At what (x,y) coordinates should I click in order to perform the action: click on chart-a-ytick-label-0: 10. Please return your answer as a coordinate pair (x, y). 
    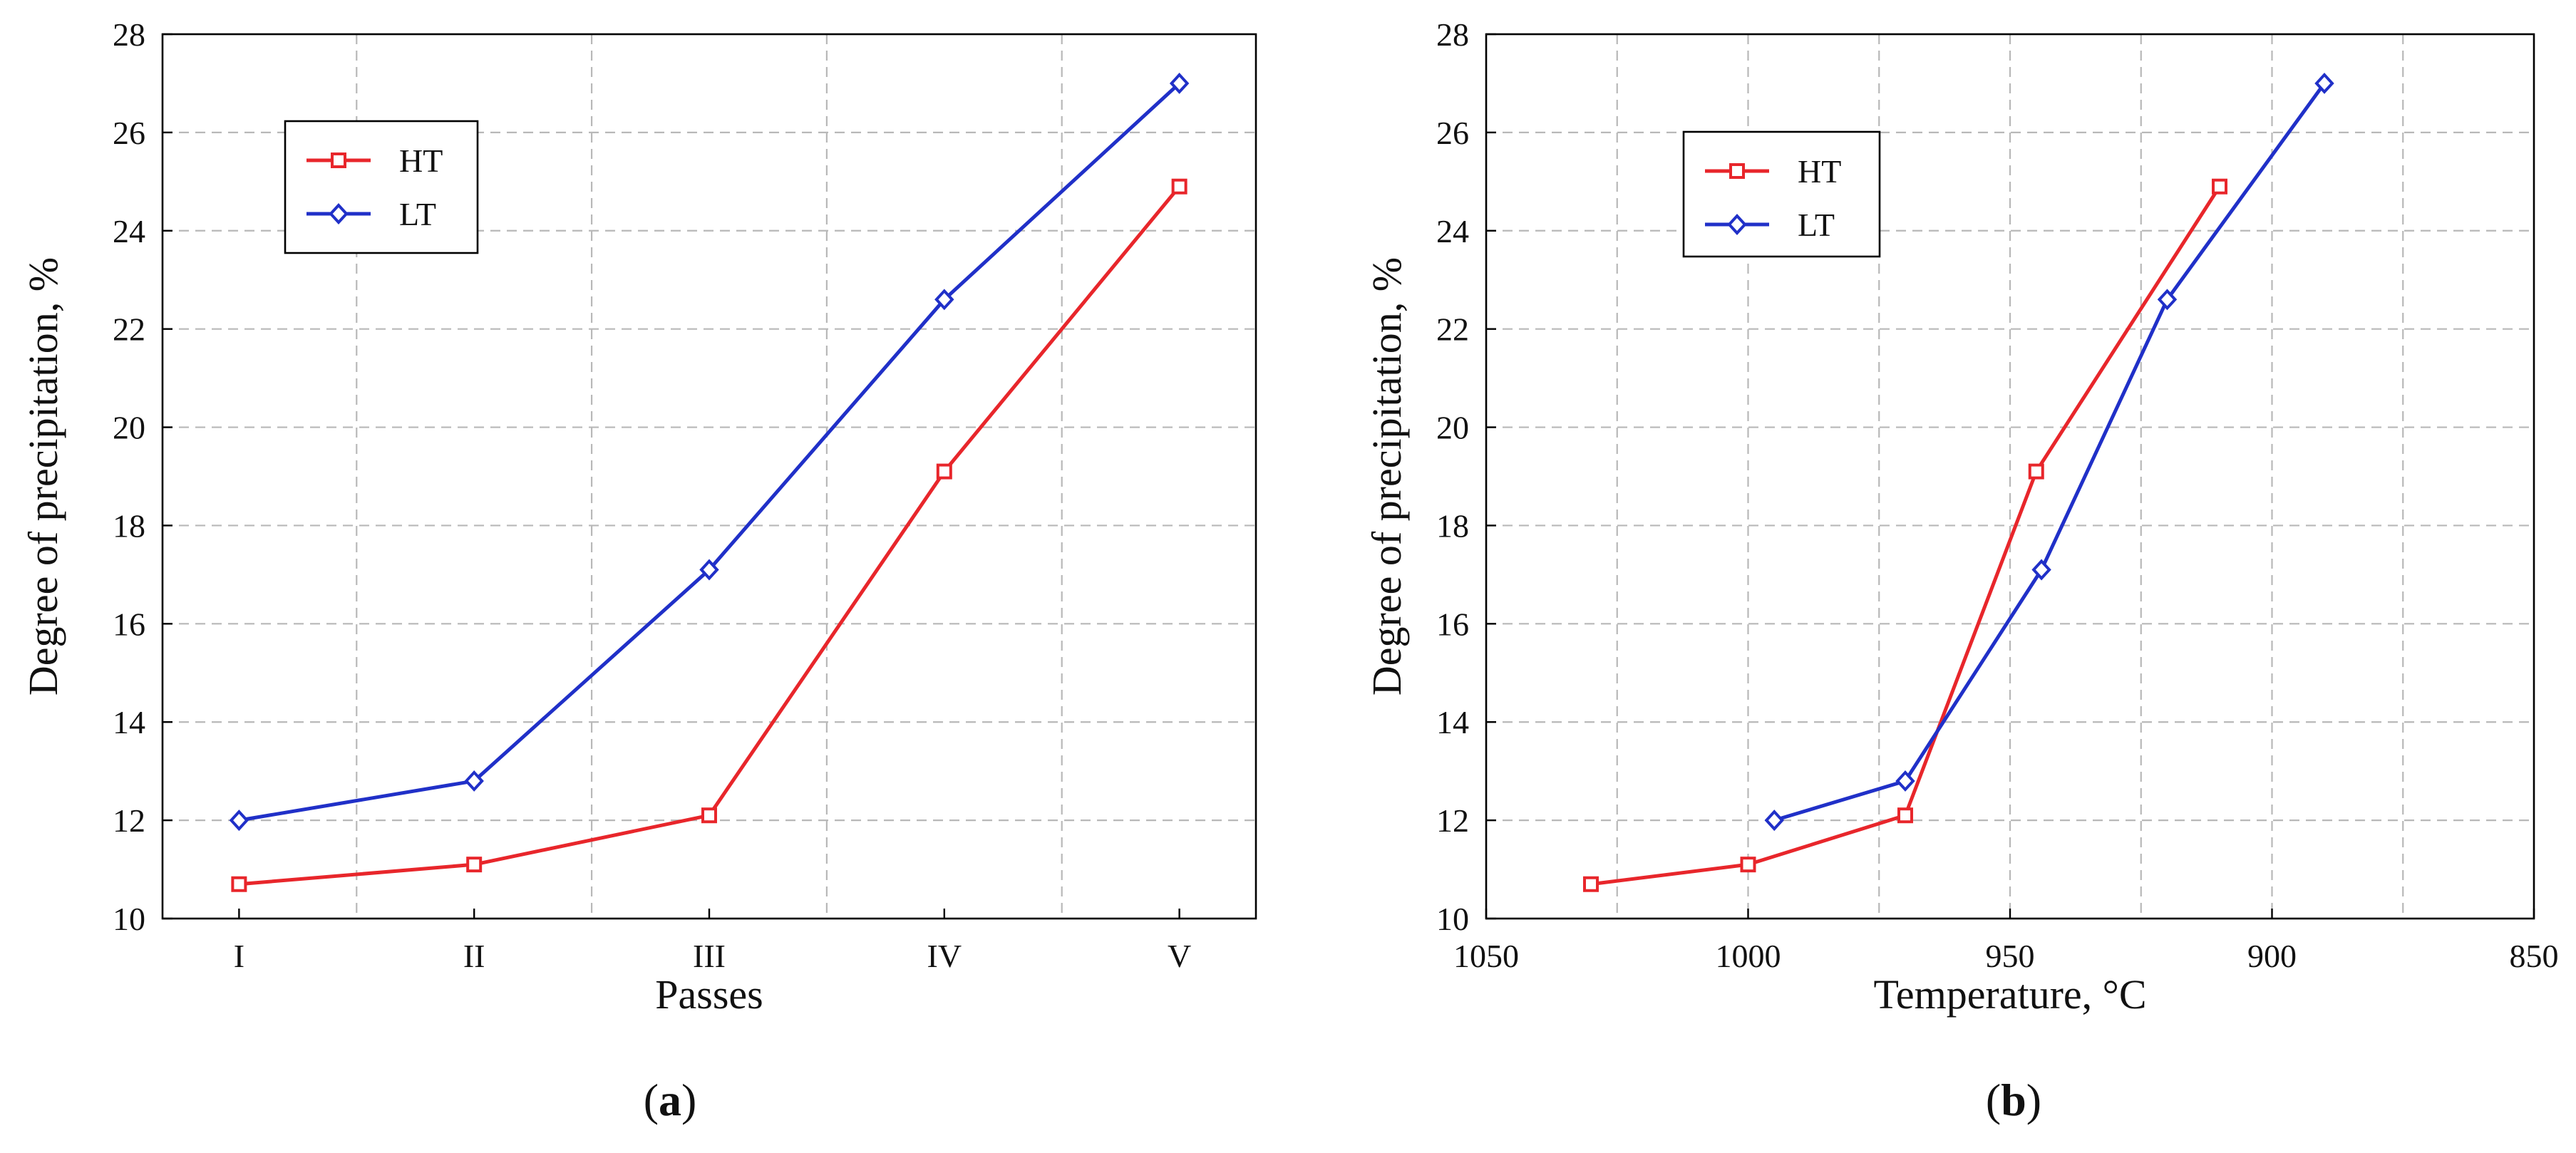
    Looking at the image, I should click on (129, 919).